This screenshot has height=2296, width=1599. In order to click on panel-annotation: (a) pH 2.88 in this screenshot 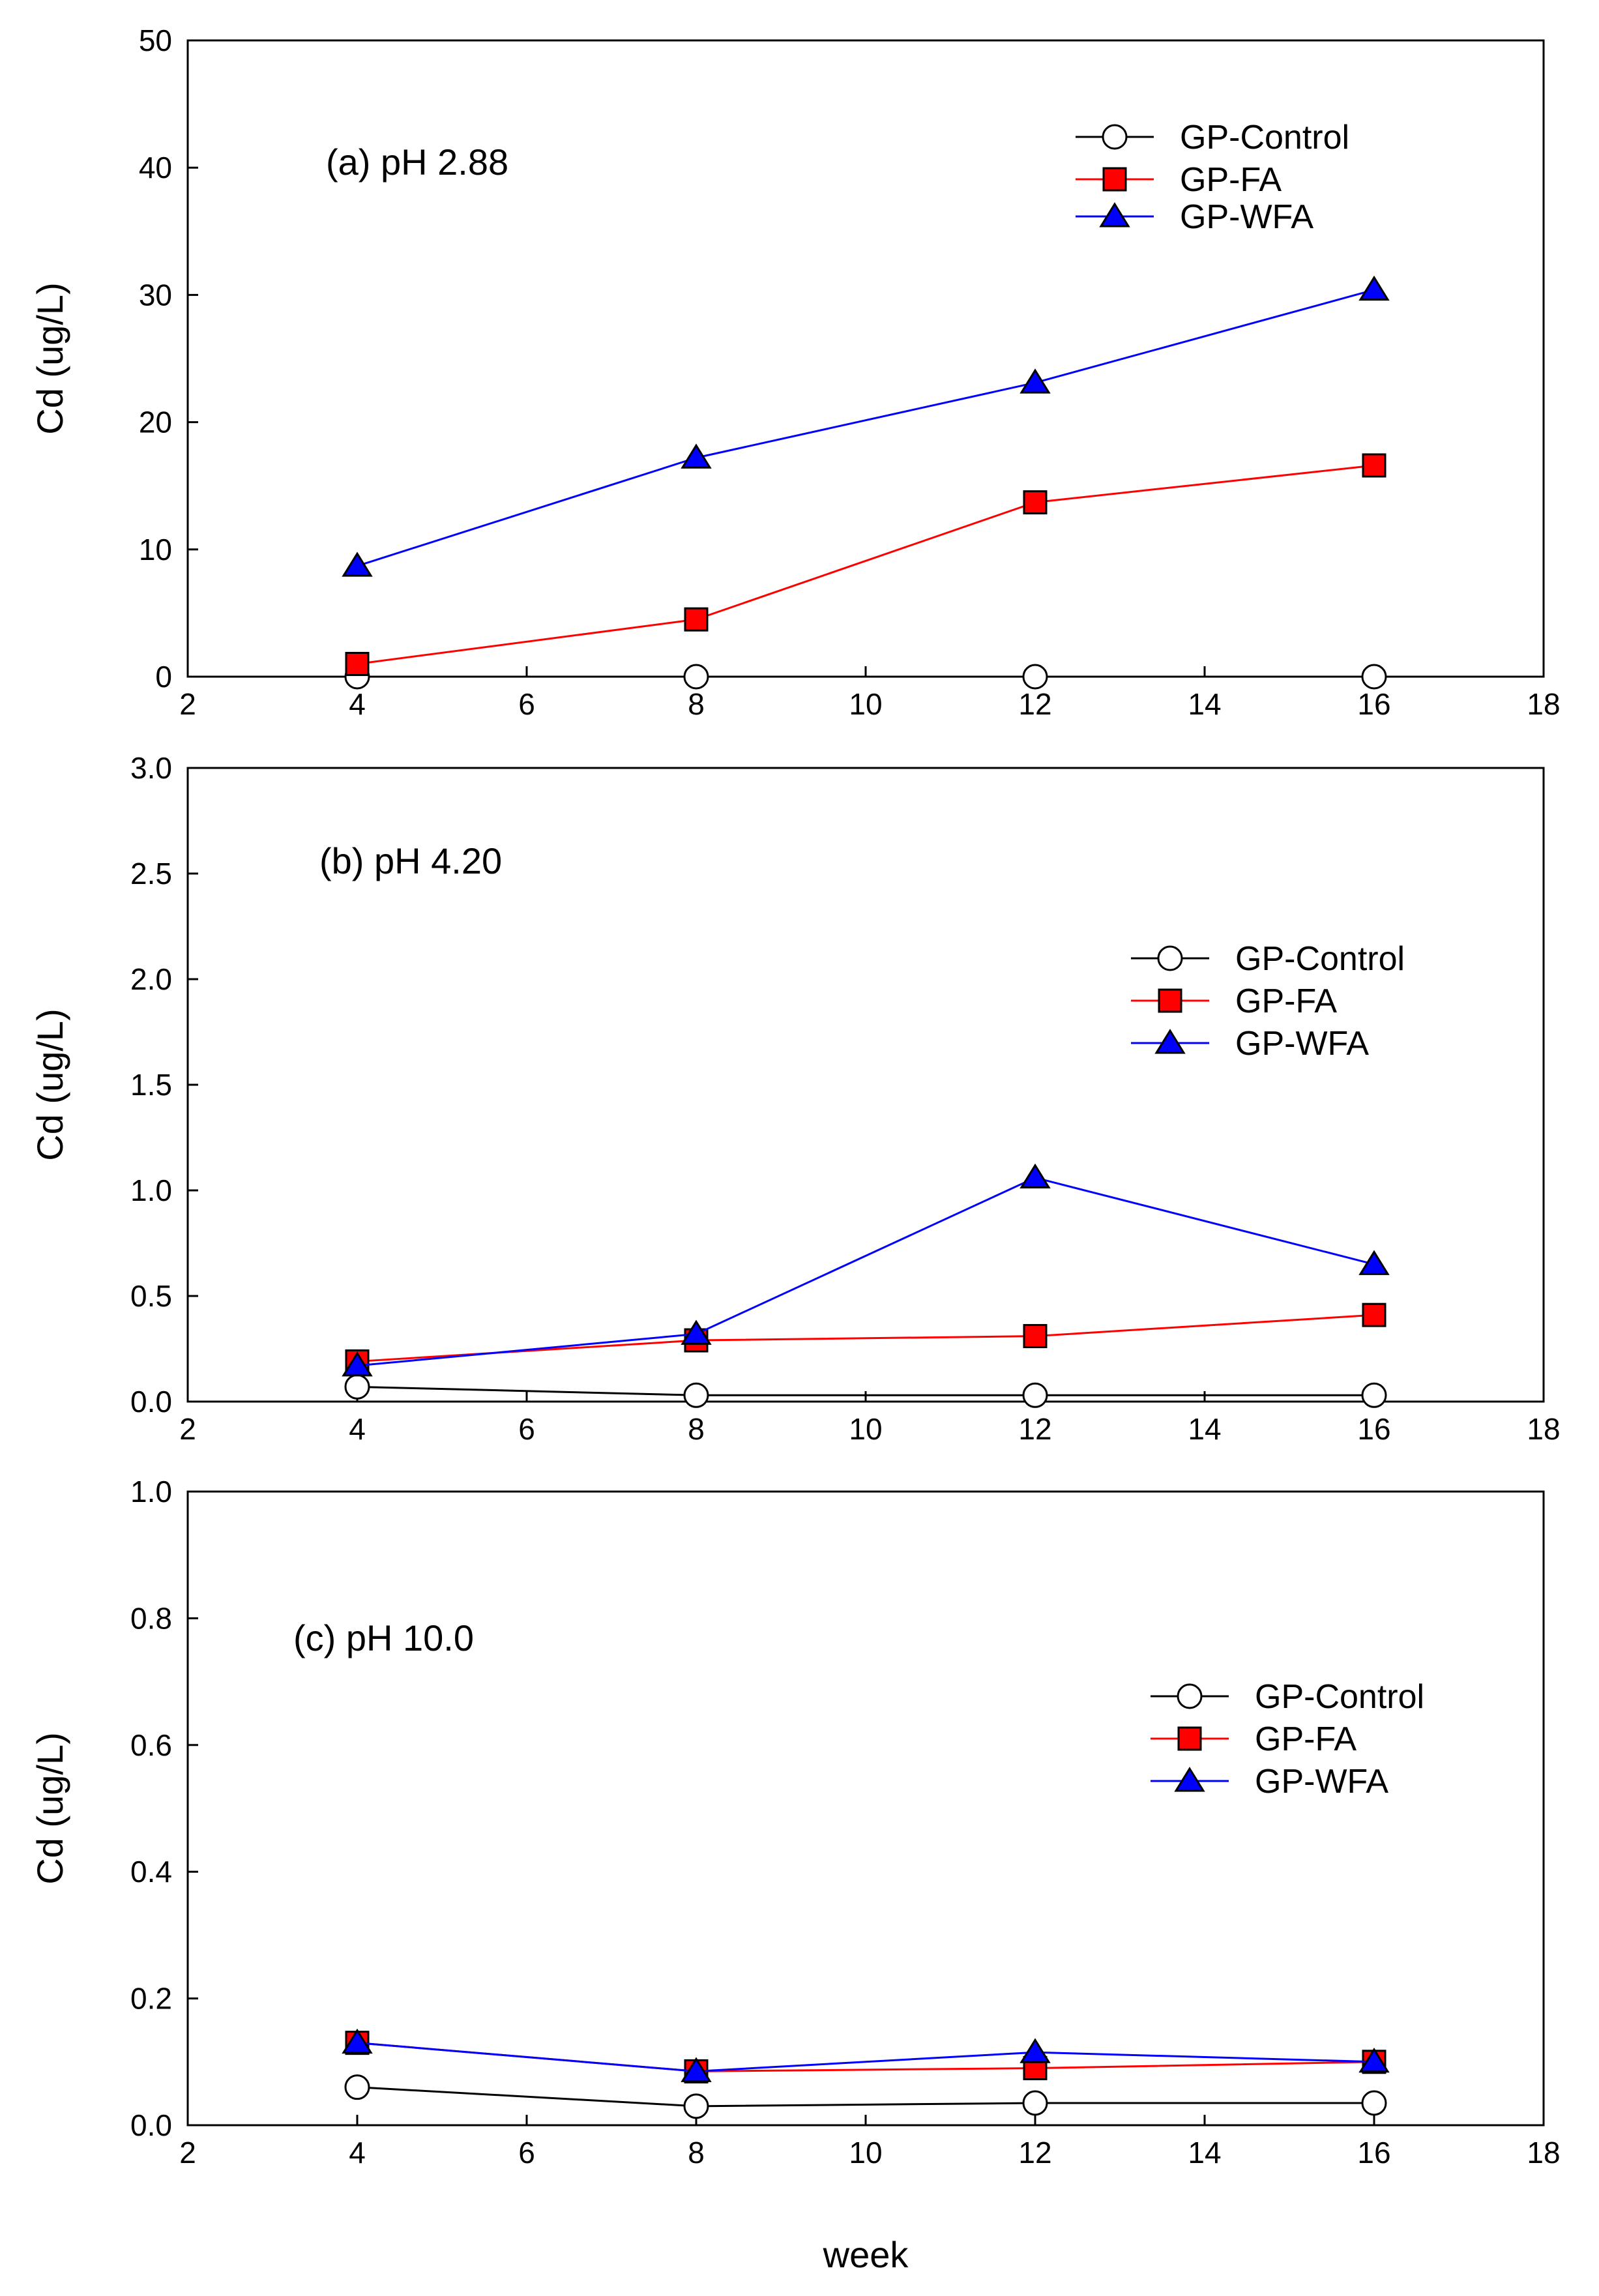, I will do `click(417, 162)`.